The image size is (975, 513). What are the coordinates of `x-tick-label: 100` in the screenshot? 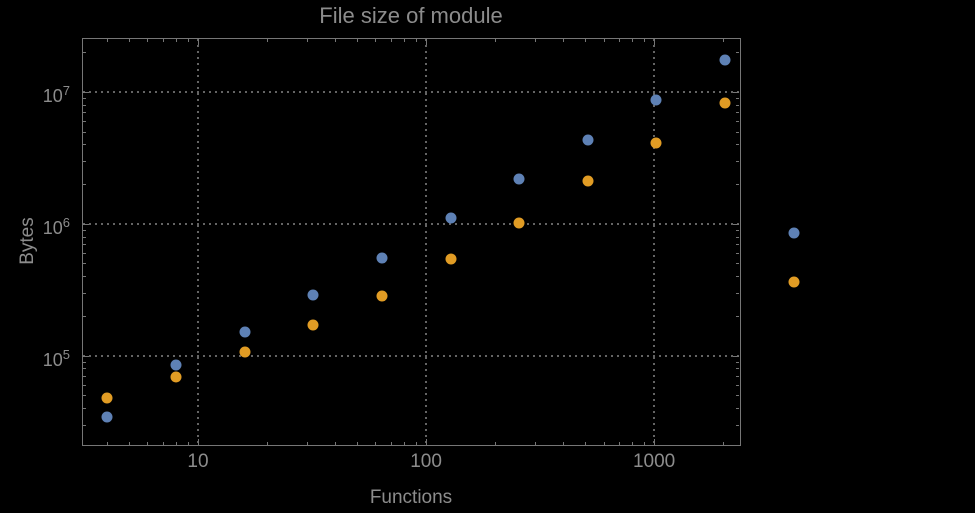 It's located at (426, 461).